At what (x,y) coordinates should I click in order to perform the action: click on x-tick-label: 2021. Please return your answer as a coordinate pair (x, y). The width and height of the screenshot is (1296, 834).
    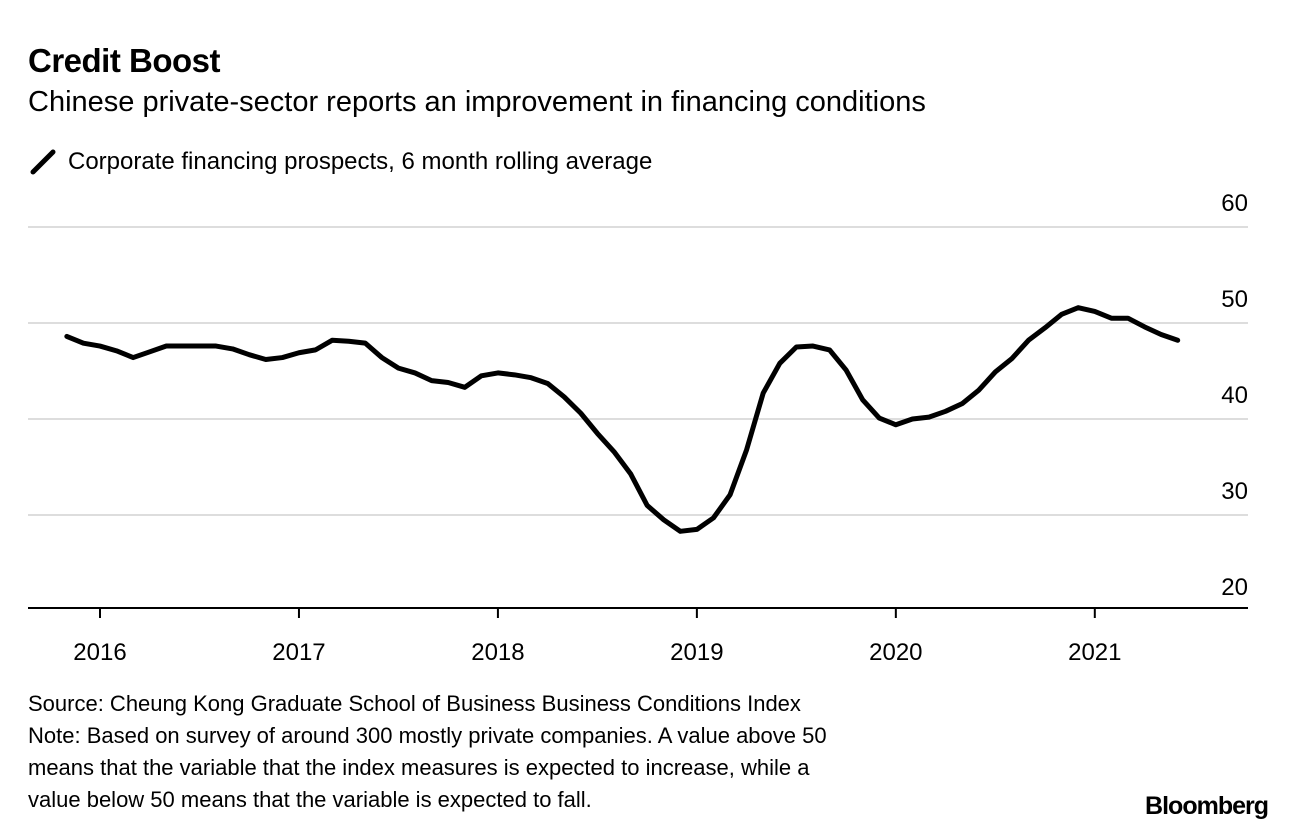
    Looking at the image, I should click on (1094, 652).